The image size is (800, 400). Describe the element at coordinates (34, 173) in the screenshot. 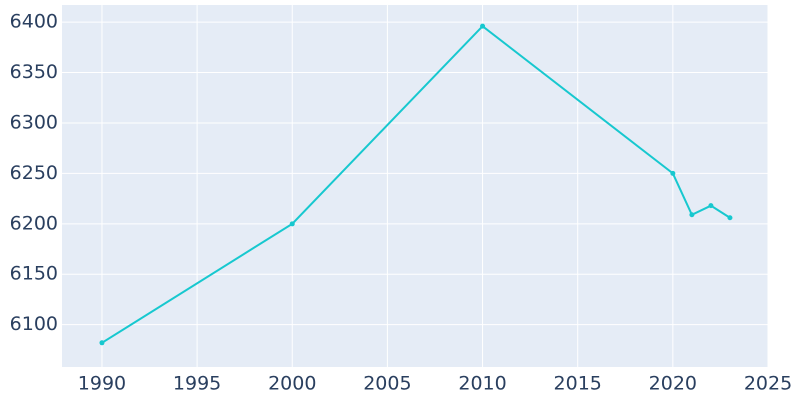

I see `y-tick-label: 6250` at that location.